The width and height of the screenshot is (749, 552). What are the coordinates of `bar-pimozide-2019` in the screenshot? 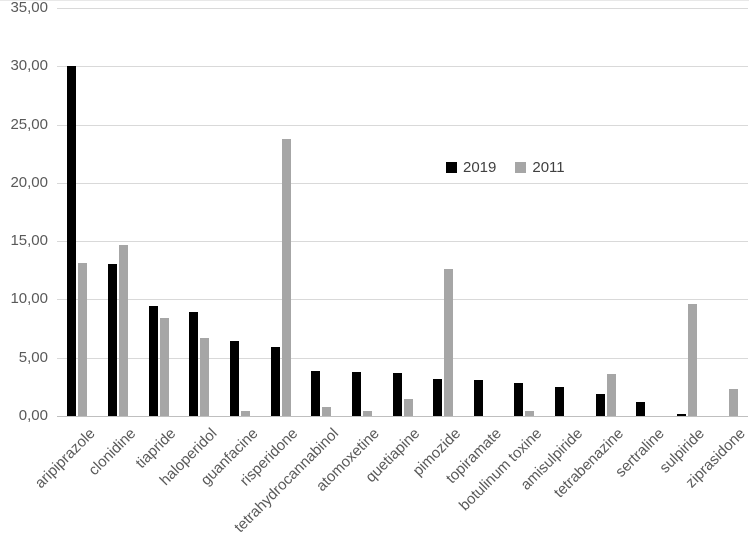 It's located at (437, 397).